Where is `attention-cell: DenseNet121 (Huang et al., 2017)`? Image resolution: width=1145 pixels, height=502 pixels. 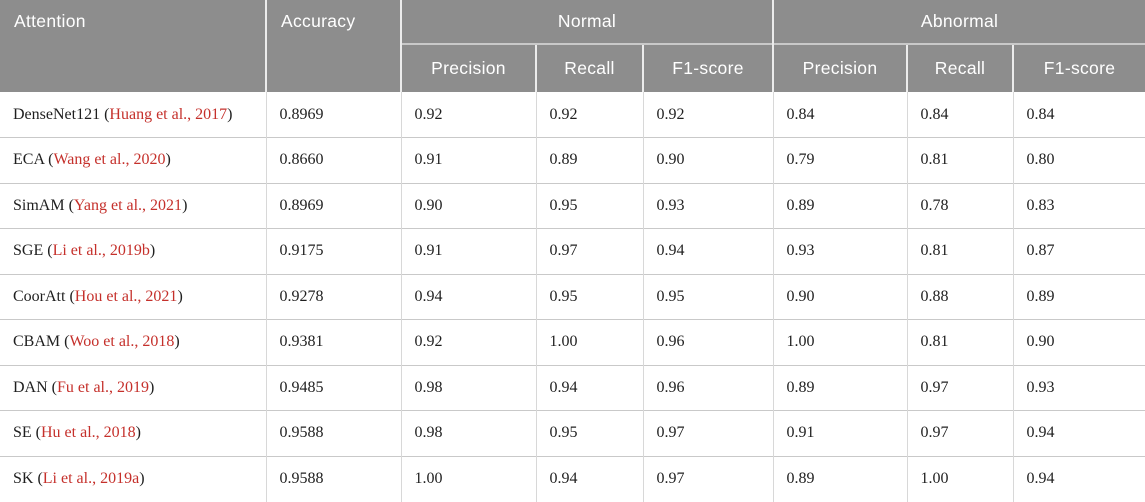
attention-cell: DenseNet121 (Huang et al., 2017) is located at coordinates (133, 115).